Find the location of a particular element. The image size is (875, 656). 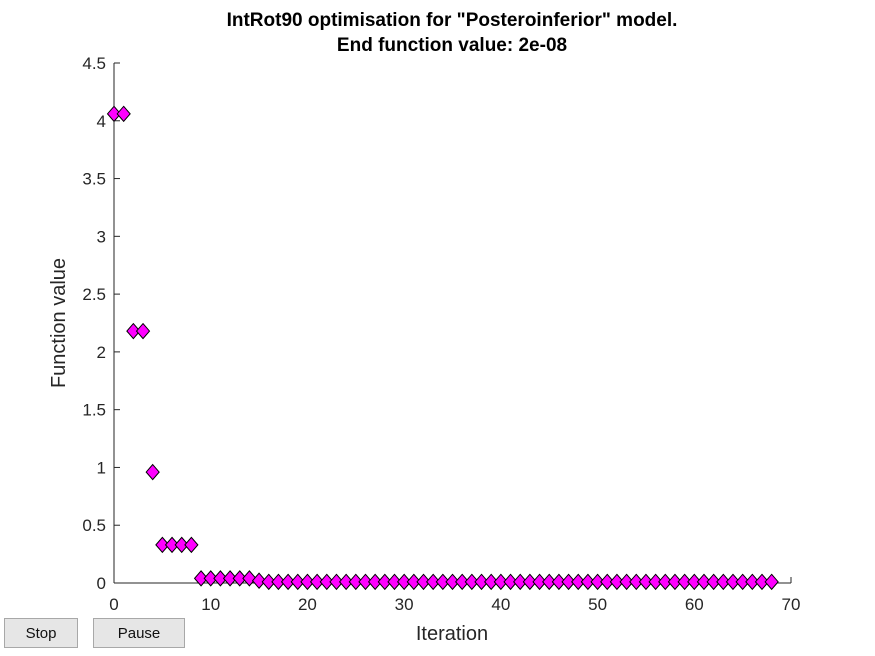

x-tick-label: 20 is located at coordinates (307, 604).